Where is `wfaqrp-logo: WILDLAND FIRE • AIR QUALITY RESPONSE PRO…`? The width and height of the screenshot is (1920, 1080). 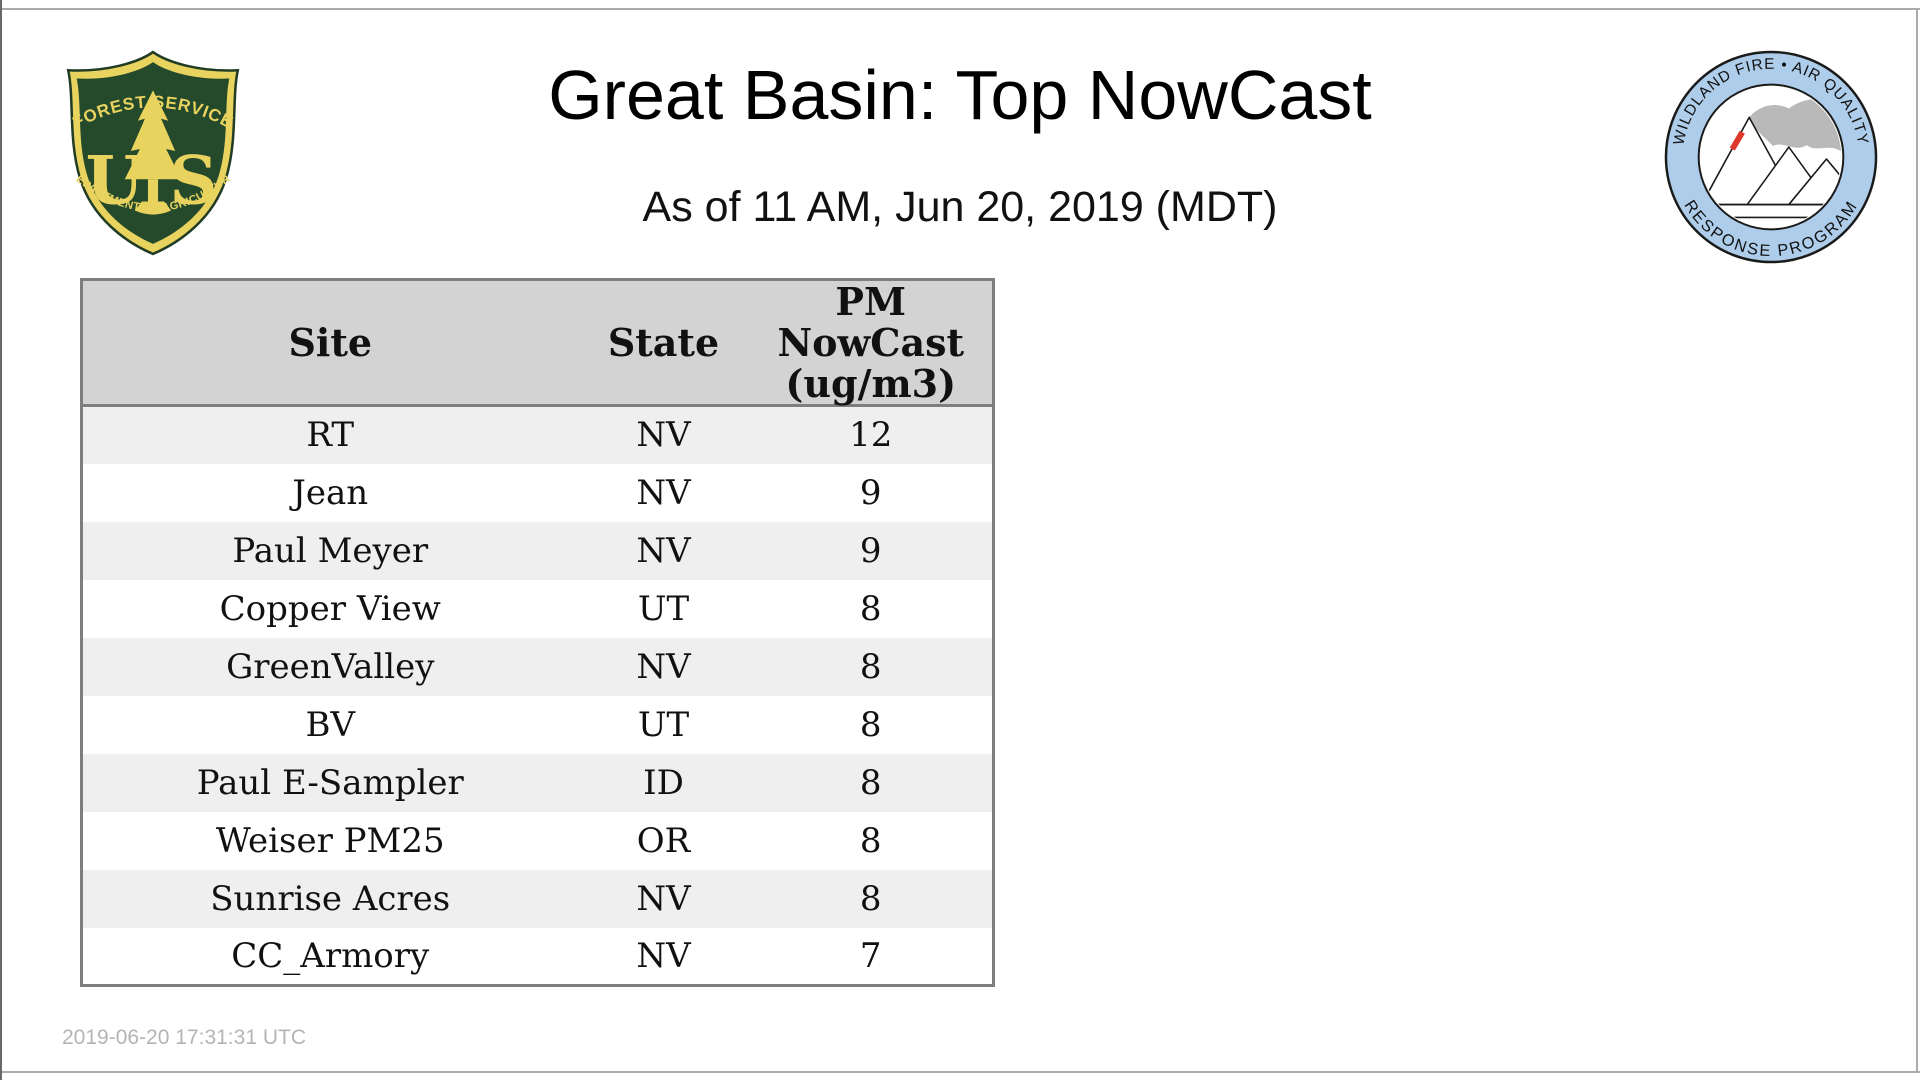 wfaqrp-logo: WILDLAND FIRE • AIR QUALITY RESPONSE PRO… is located at coordinates (1771, 157).